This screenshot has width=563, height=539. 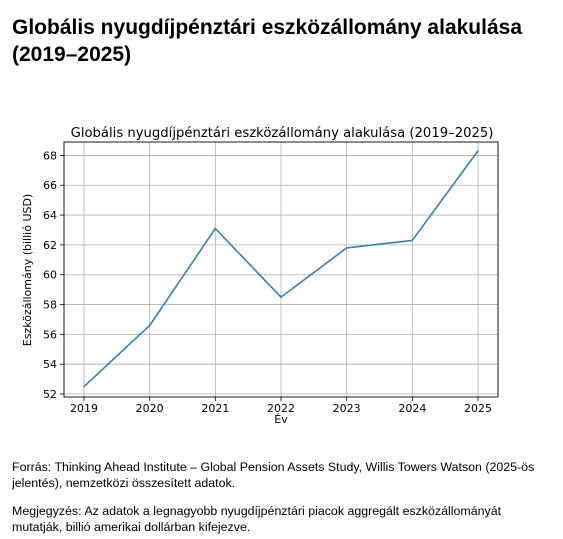 I want to click on x-tick-label: 2023, so click(x=347, y=408).